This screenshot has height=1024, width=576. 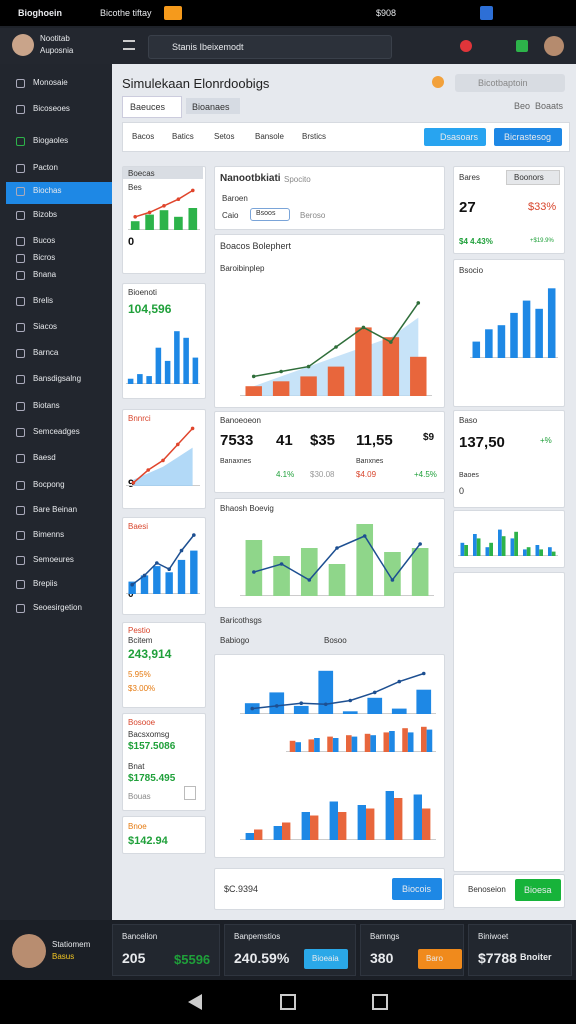 What do you see at coordinates (510, 83) in the screenshot?
I see `page-search` at bounding box center [510, 83].